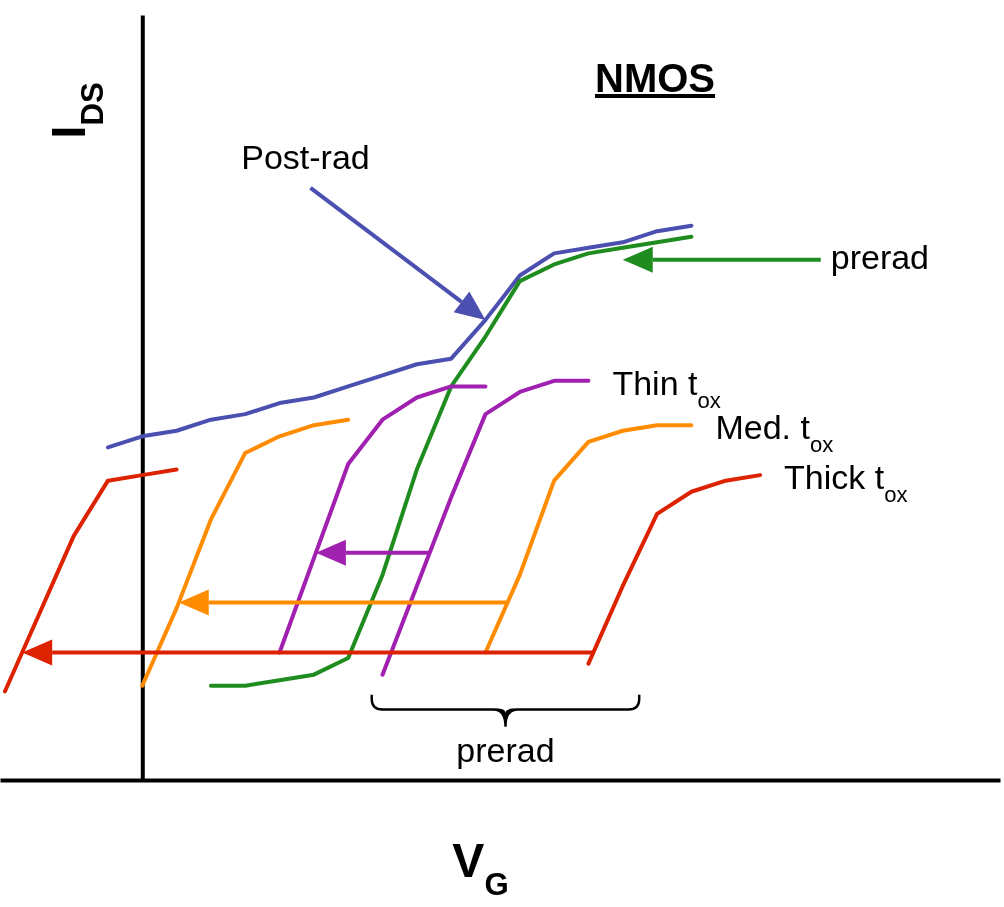 Image resolution: width=1004 pixels, height=907 pixels. What do you see at coordinates (305, 156) in the screenshot?
I see `text: Post-rad` at bounding box center [305, 156].